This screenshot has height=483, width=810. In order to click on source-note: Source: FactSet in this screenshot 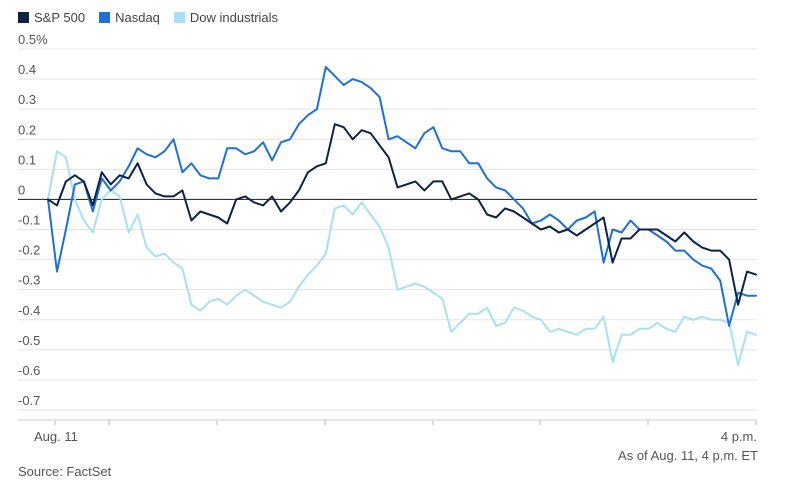, I will do `click(65, 471)`.